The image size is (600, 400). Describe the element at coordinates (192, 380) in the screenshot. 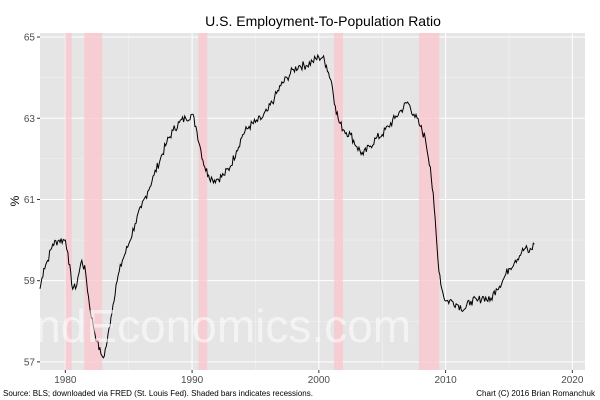

I see `x-tick-label: 1990` at that location.